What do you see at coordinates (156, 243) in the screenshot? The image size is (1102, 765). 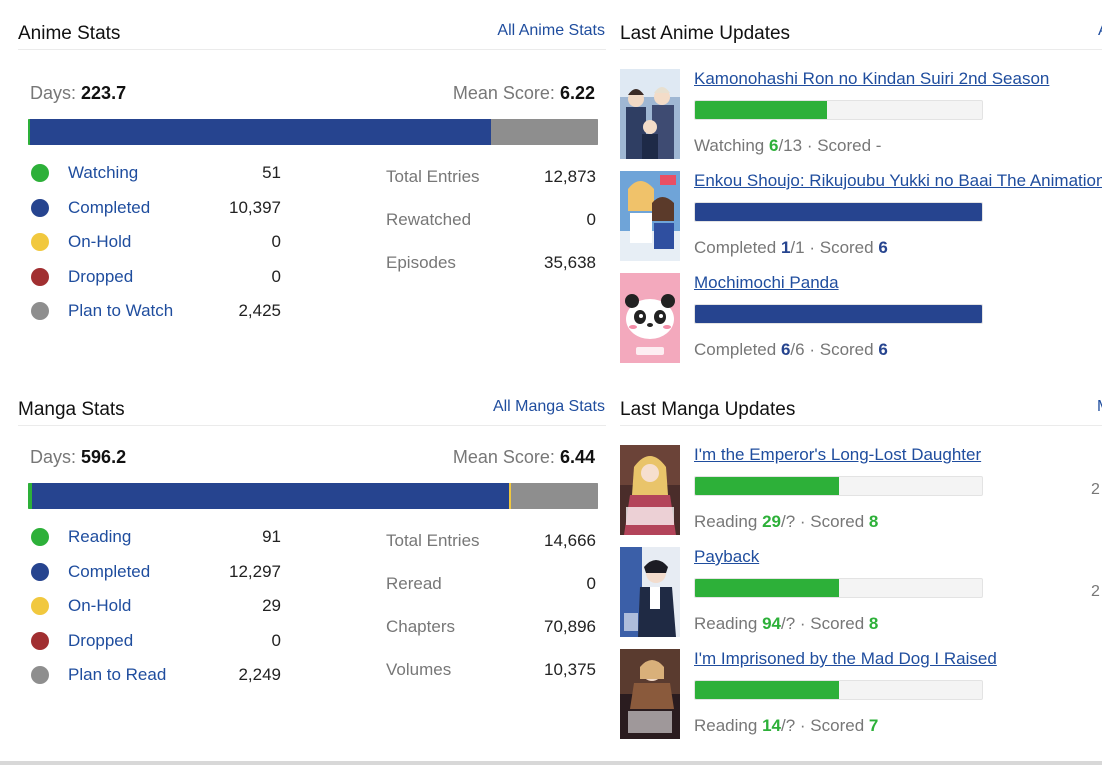 I see `anime-status-on-hold: On-Hold 0` at bounding box center [156, 243].